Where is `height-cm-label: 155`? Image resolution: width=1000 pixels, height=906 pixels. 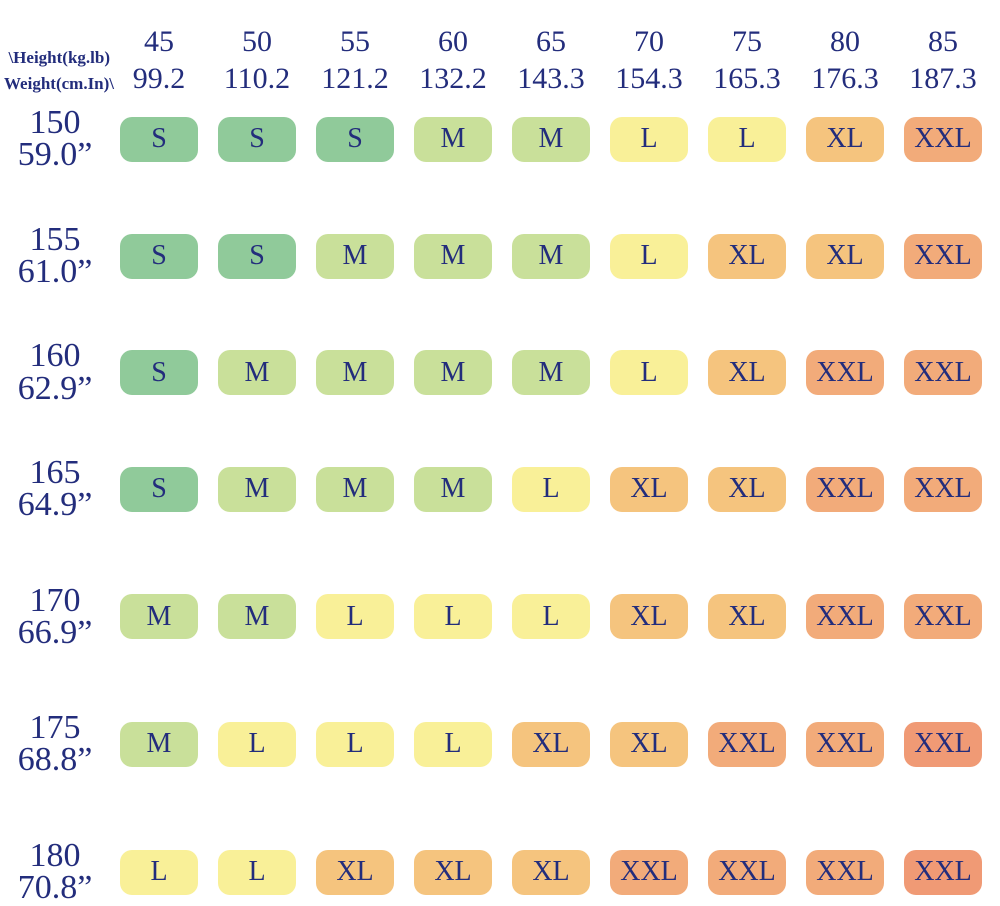 height-cm-label: 155 is located at coordinates (55, 239).